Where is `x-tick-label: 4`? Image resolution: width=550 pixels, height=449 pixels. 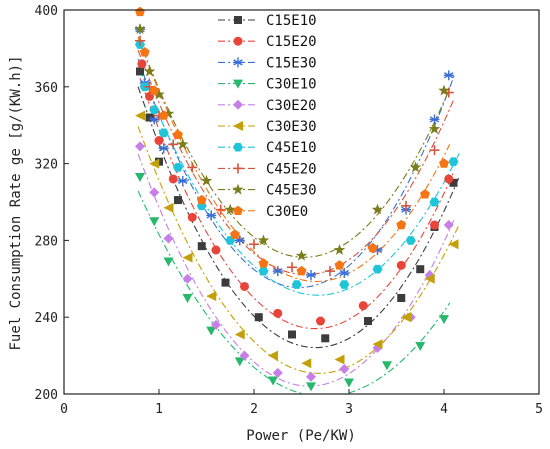 x-tick-label: 4 is located at coordinates (444, 409).